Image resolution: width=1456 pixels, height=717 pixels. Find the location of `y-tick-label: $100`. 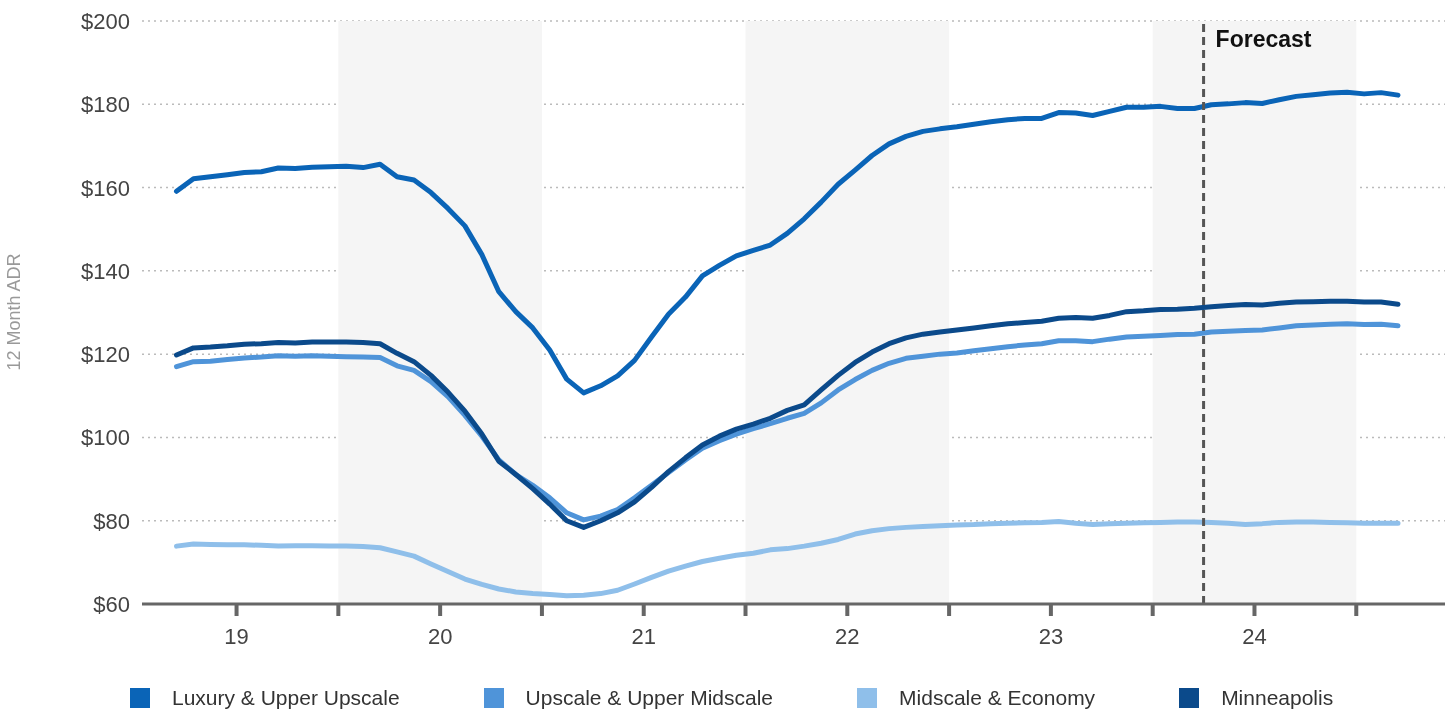

y-tick-label: $100 is located at coordinates (105, 438).